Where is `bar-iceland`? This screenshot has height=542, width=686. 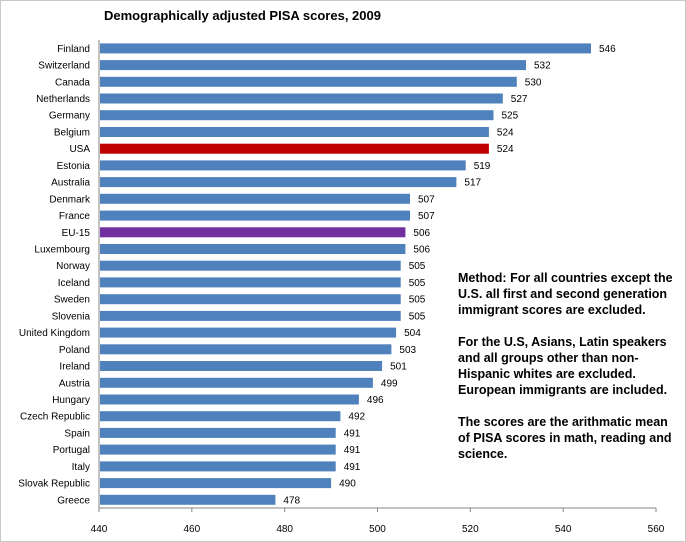 bar-iceland is located at coordinates (250, 282).